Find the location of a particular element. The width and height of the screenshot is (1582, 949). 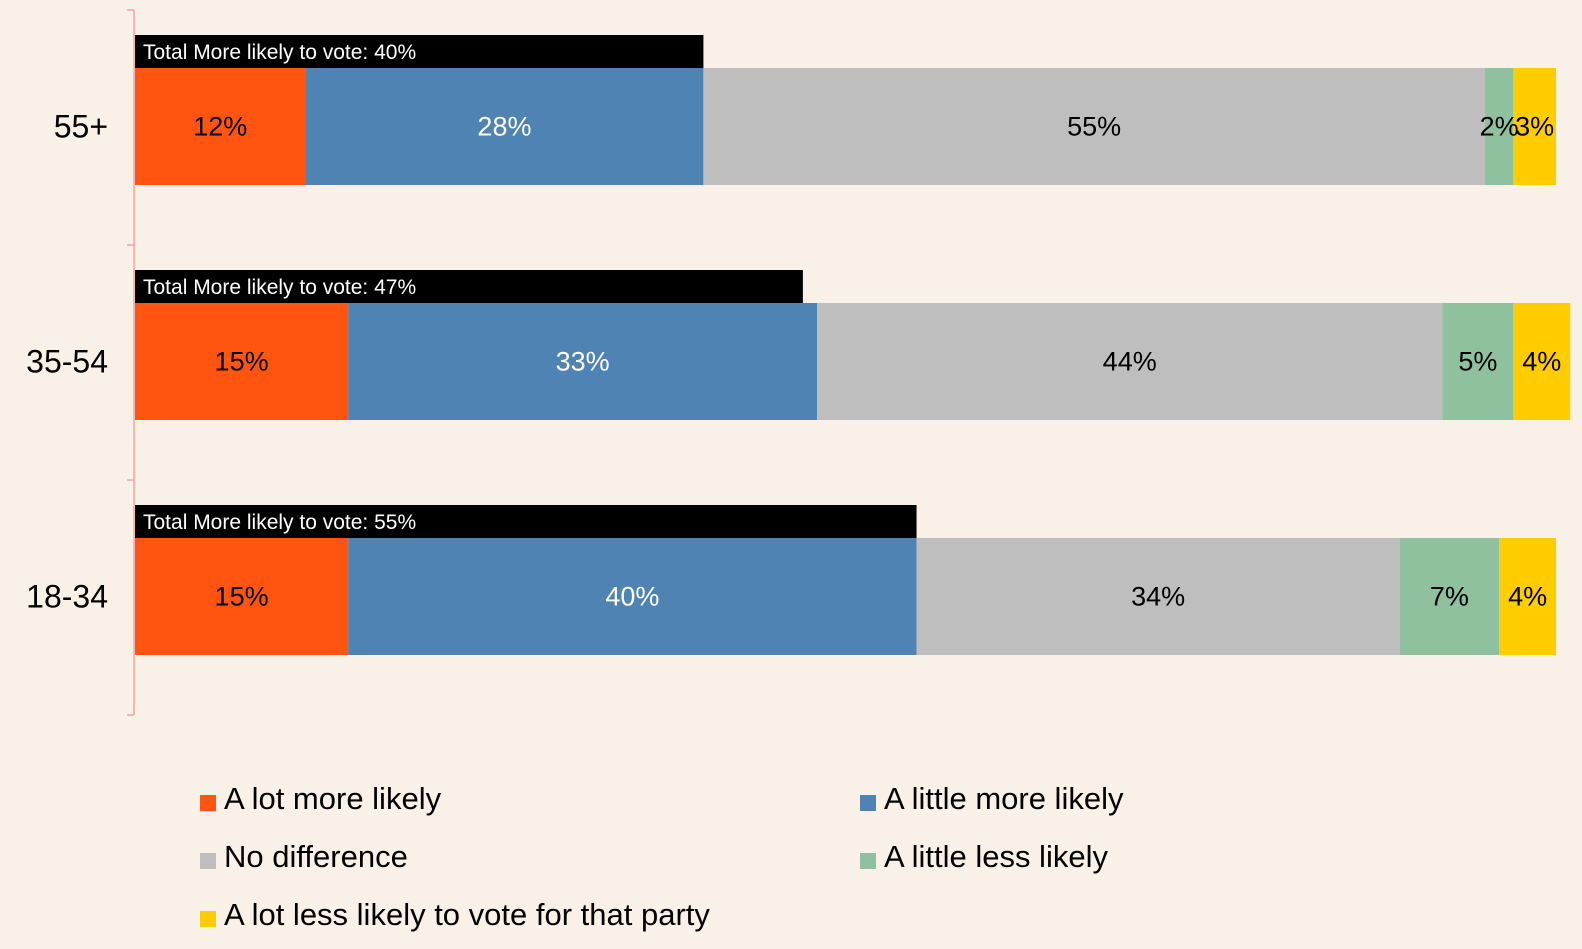

data-label: 3% is located at coordinates (1534, 127).